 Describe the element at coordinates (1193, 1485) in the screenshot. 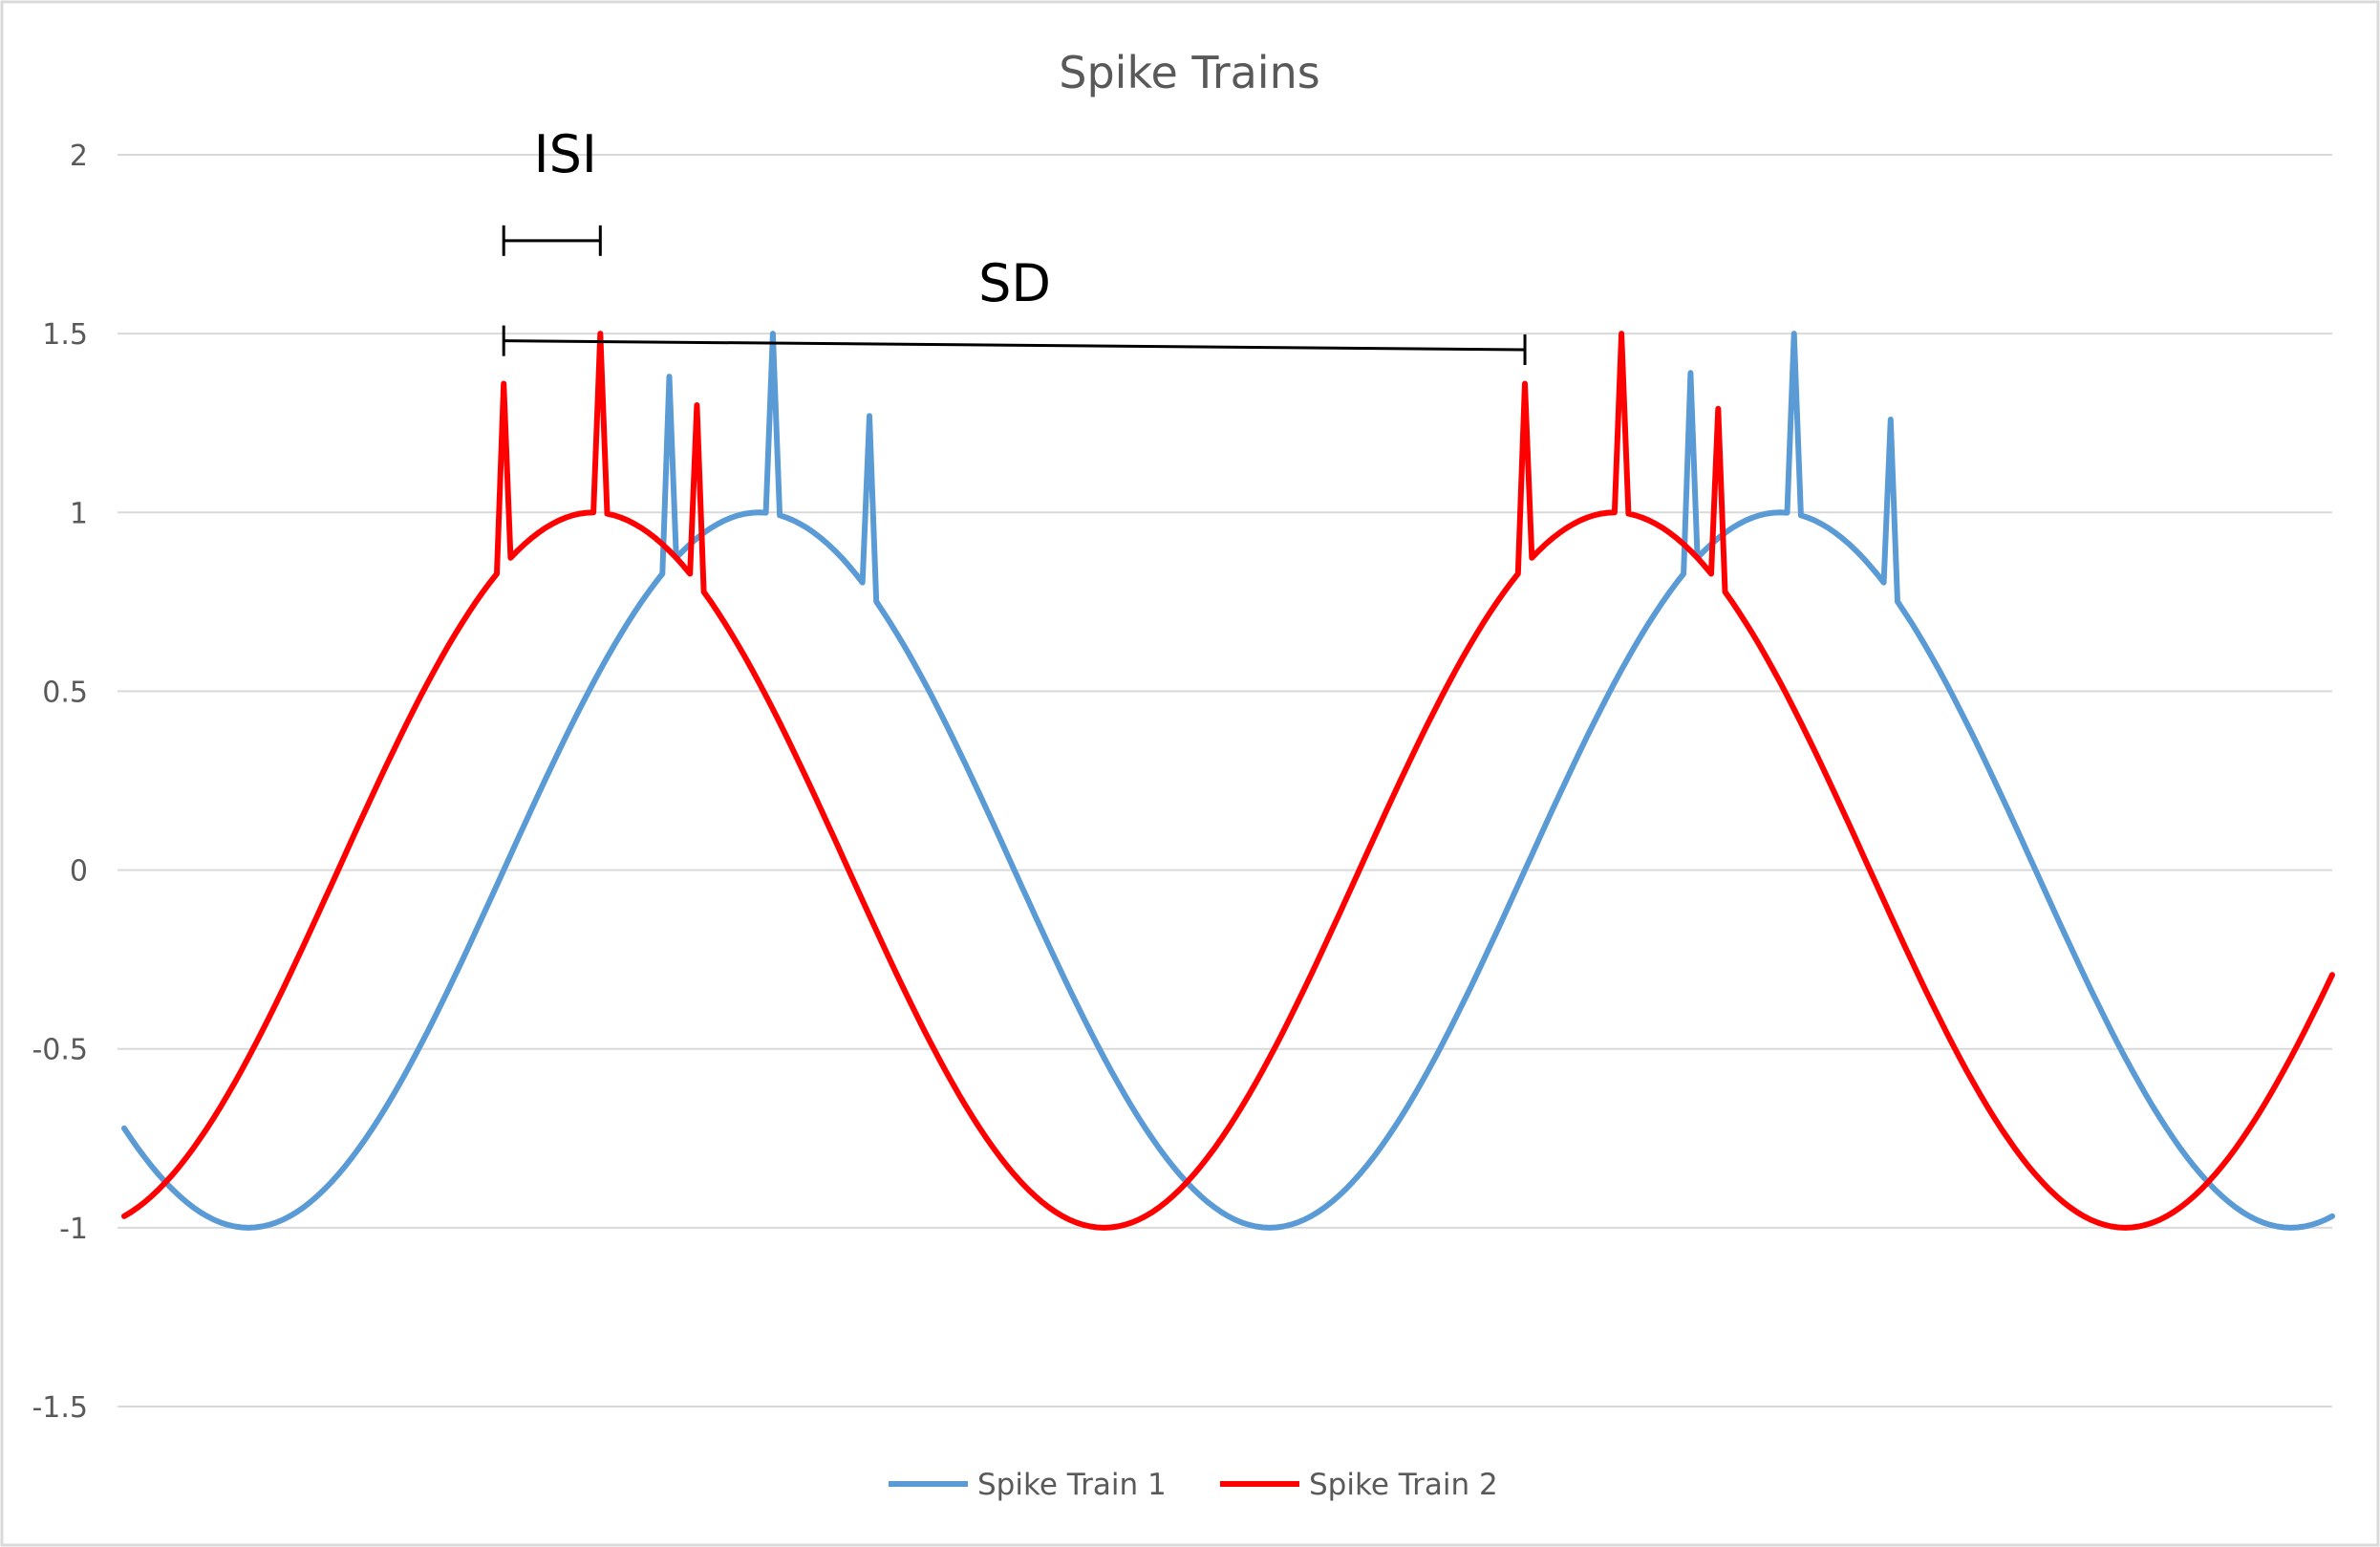

I see `legend: Spike Train 1 Spike Train 2` at that location.